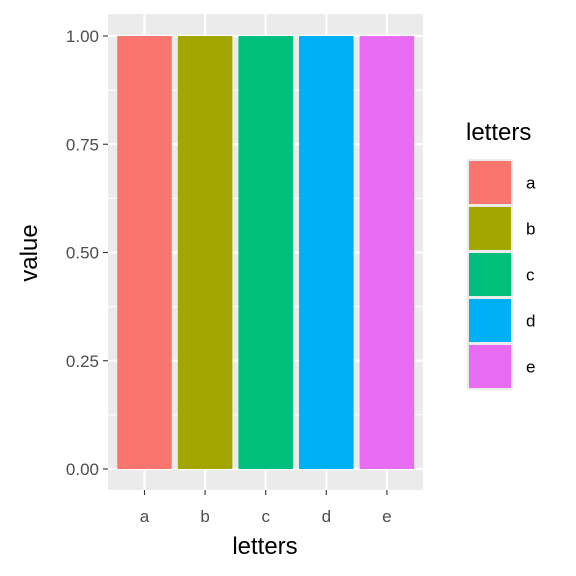  What do you see at coordinates (490, 228) in the screenshot?
I see `legend-swatch-b` at bounding box center [490, 228].